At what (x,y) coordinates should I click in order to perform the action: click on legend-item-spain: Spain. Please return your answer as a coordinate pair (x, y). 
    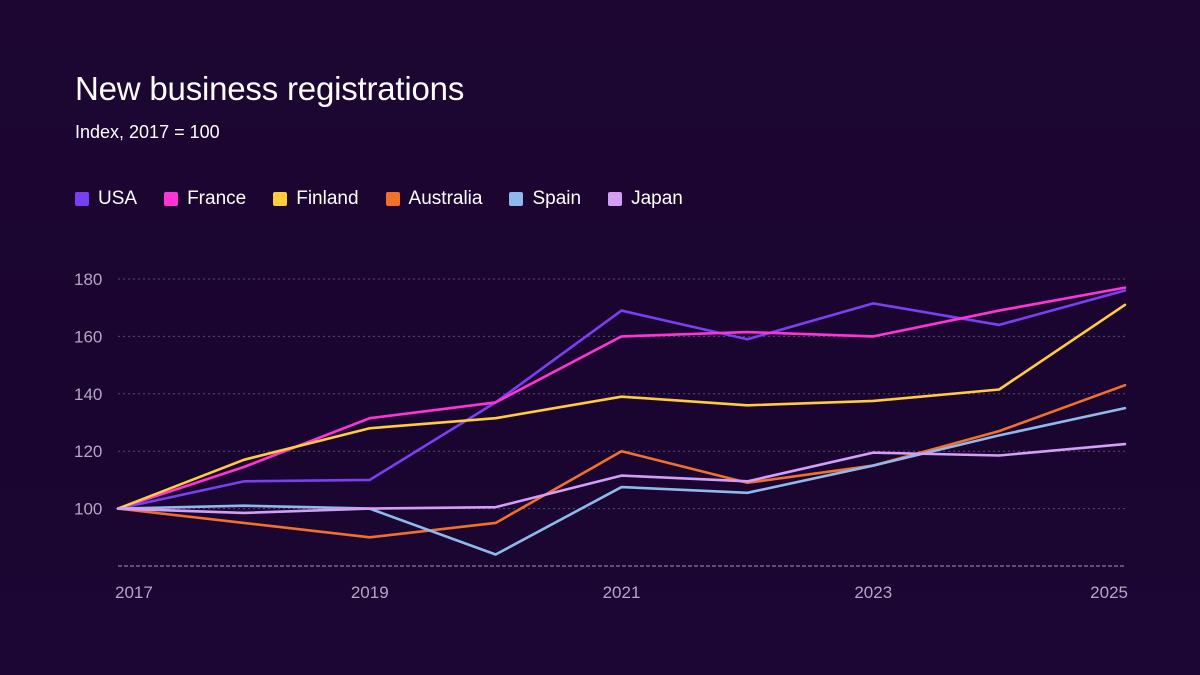
    Looking at the image, I should click on (545, 199).